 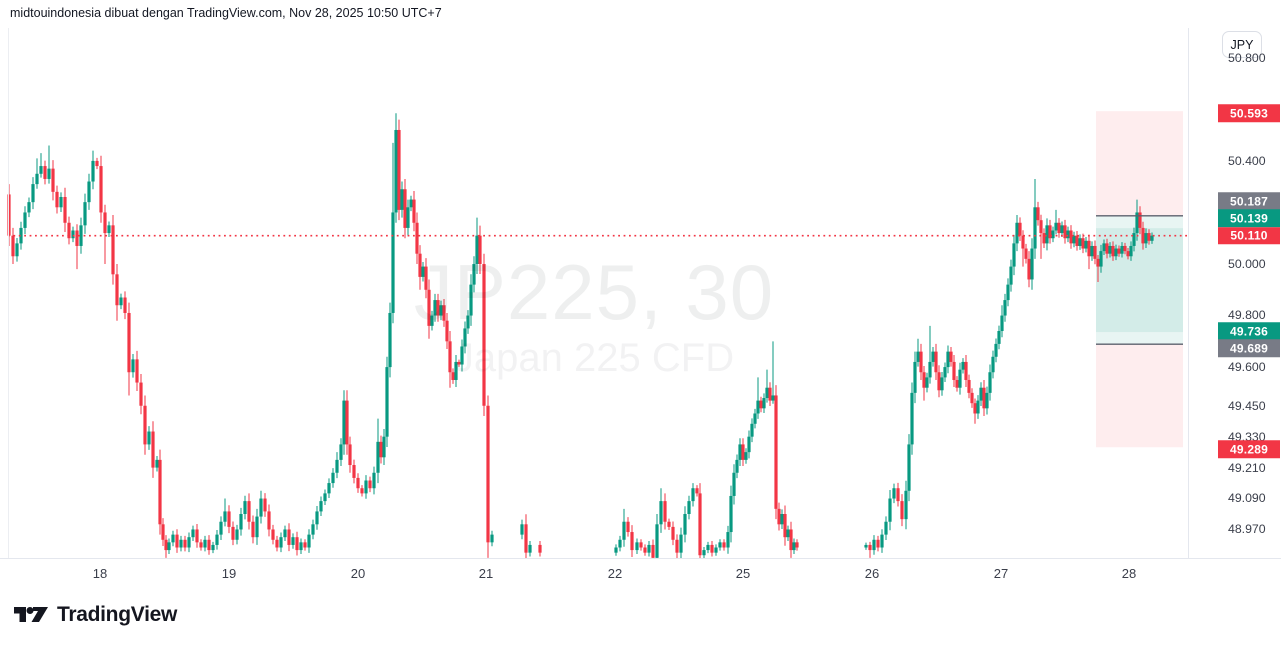 What do you see at coordinates (95, 615) in the screenshot?
I see `tradingview-logo: TradingView` at bounding box center [95, 615].